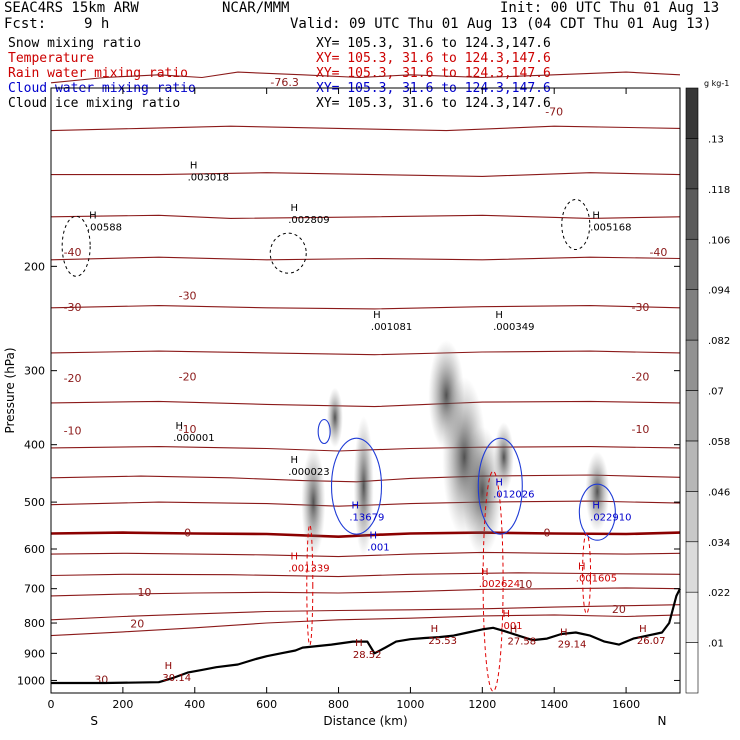  Describe the element at coordinates (596, 578) in the screenshot. I see `annotation-value-14: .001605` at that location.